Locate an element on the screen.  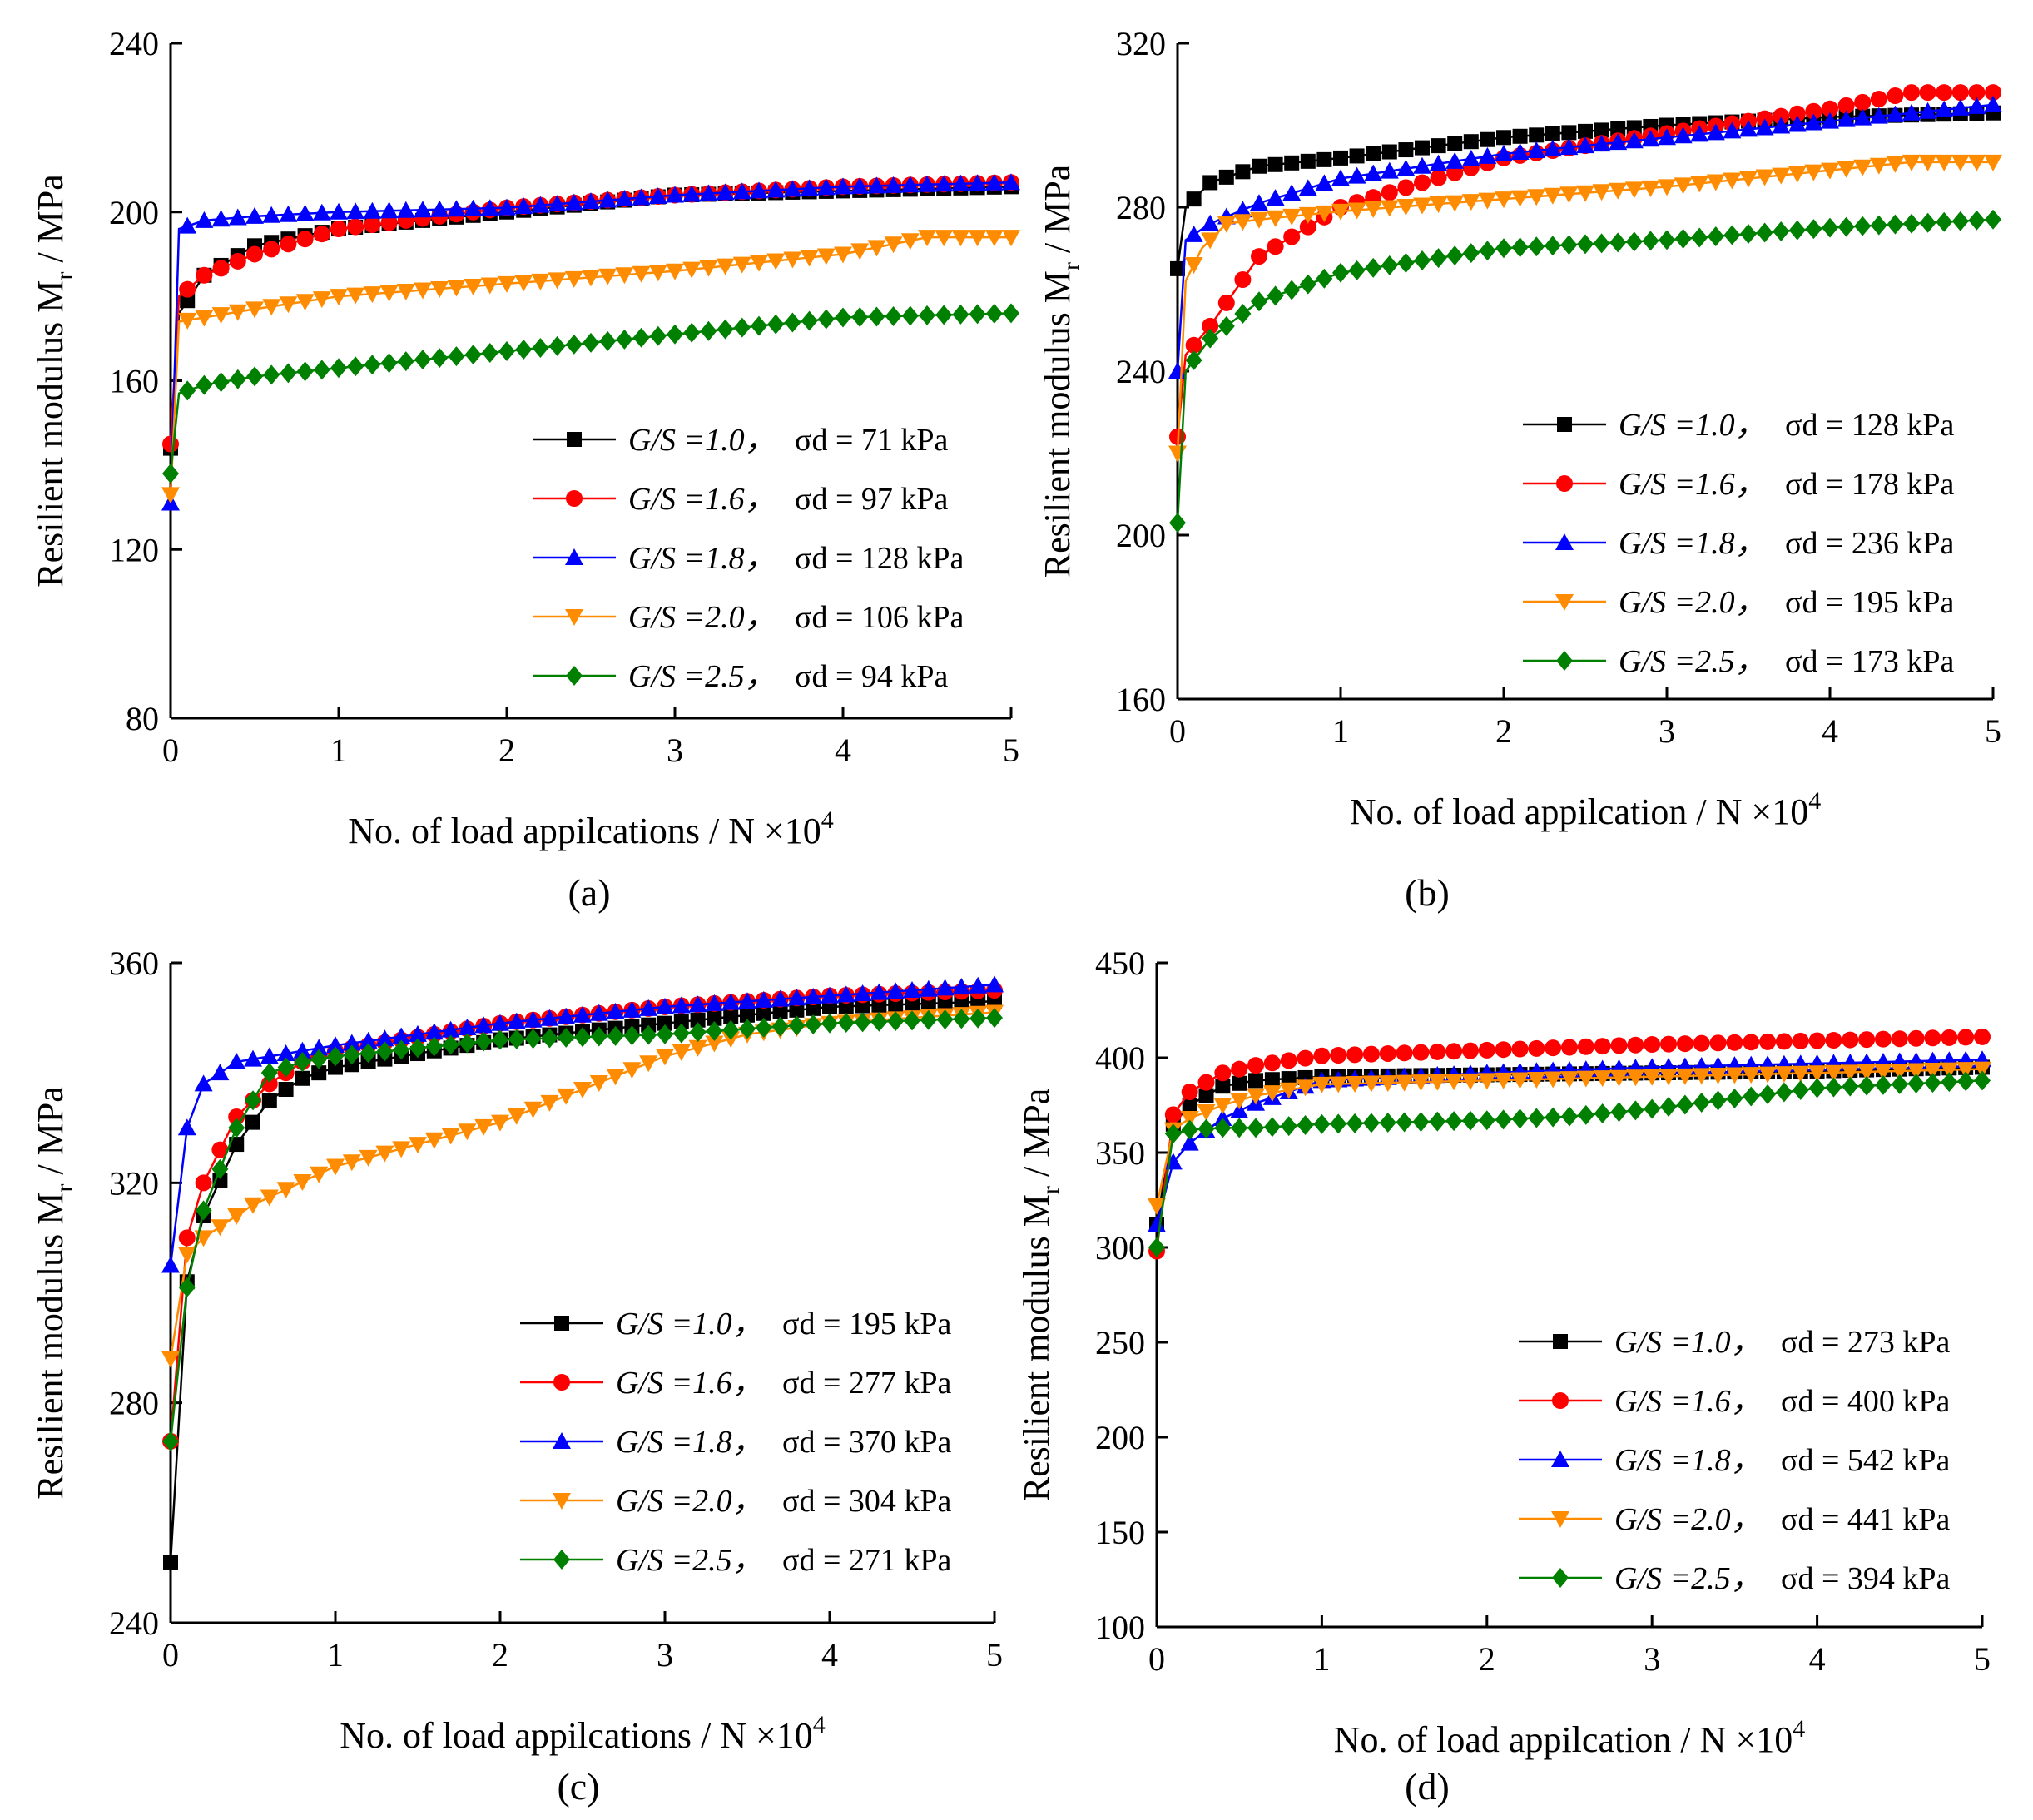
legend-entry: G/S =1.6， is located at coordinates (702, 499).